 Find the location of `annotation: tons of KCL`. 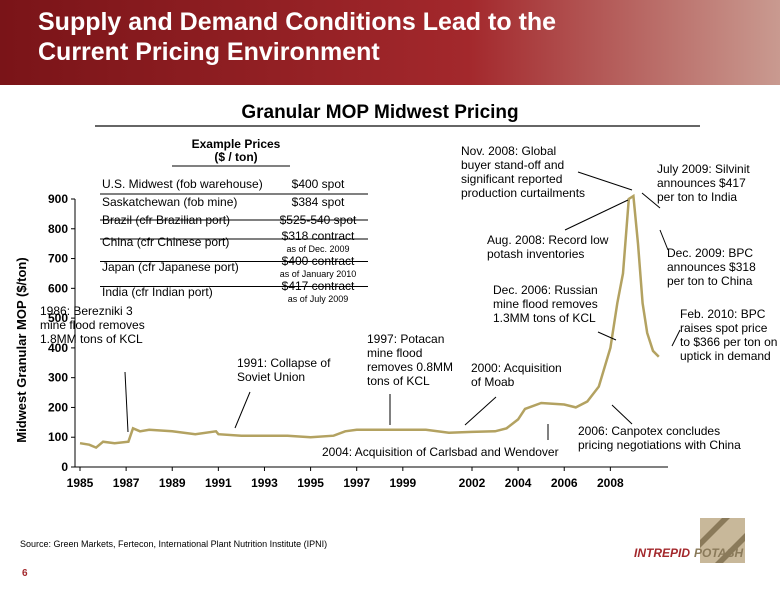

annotation: tons of KCL is located at coordinates (398, 381).